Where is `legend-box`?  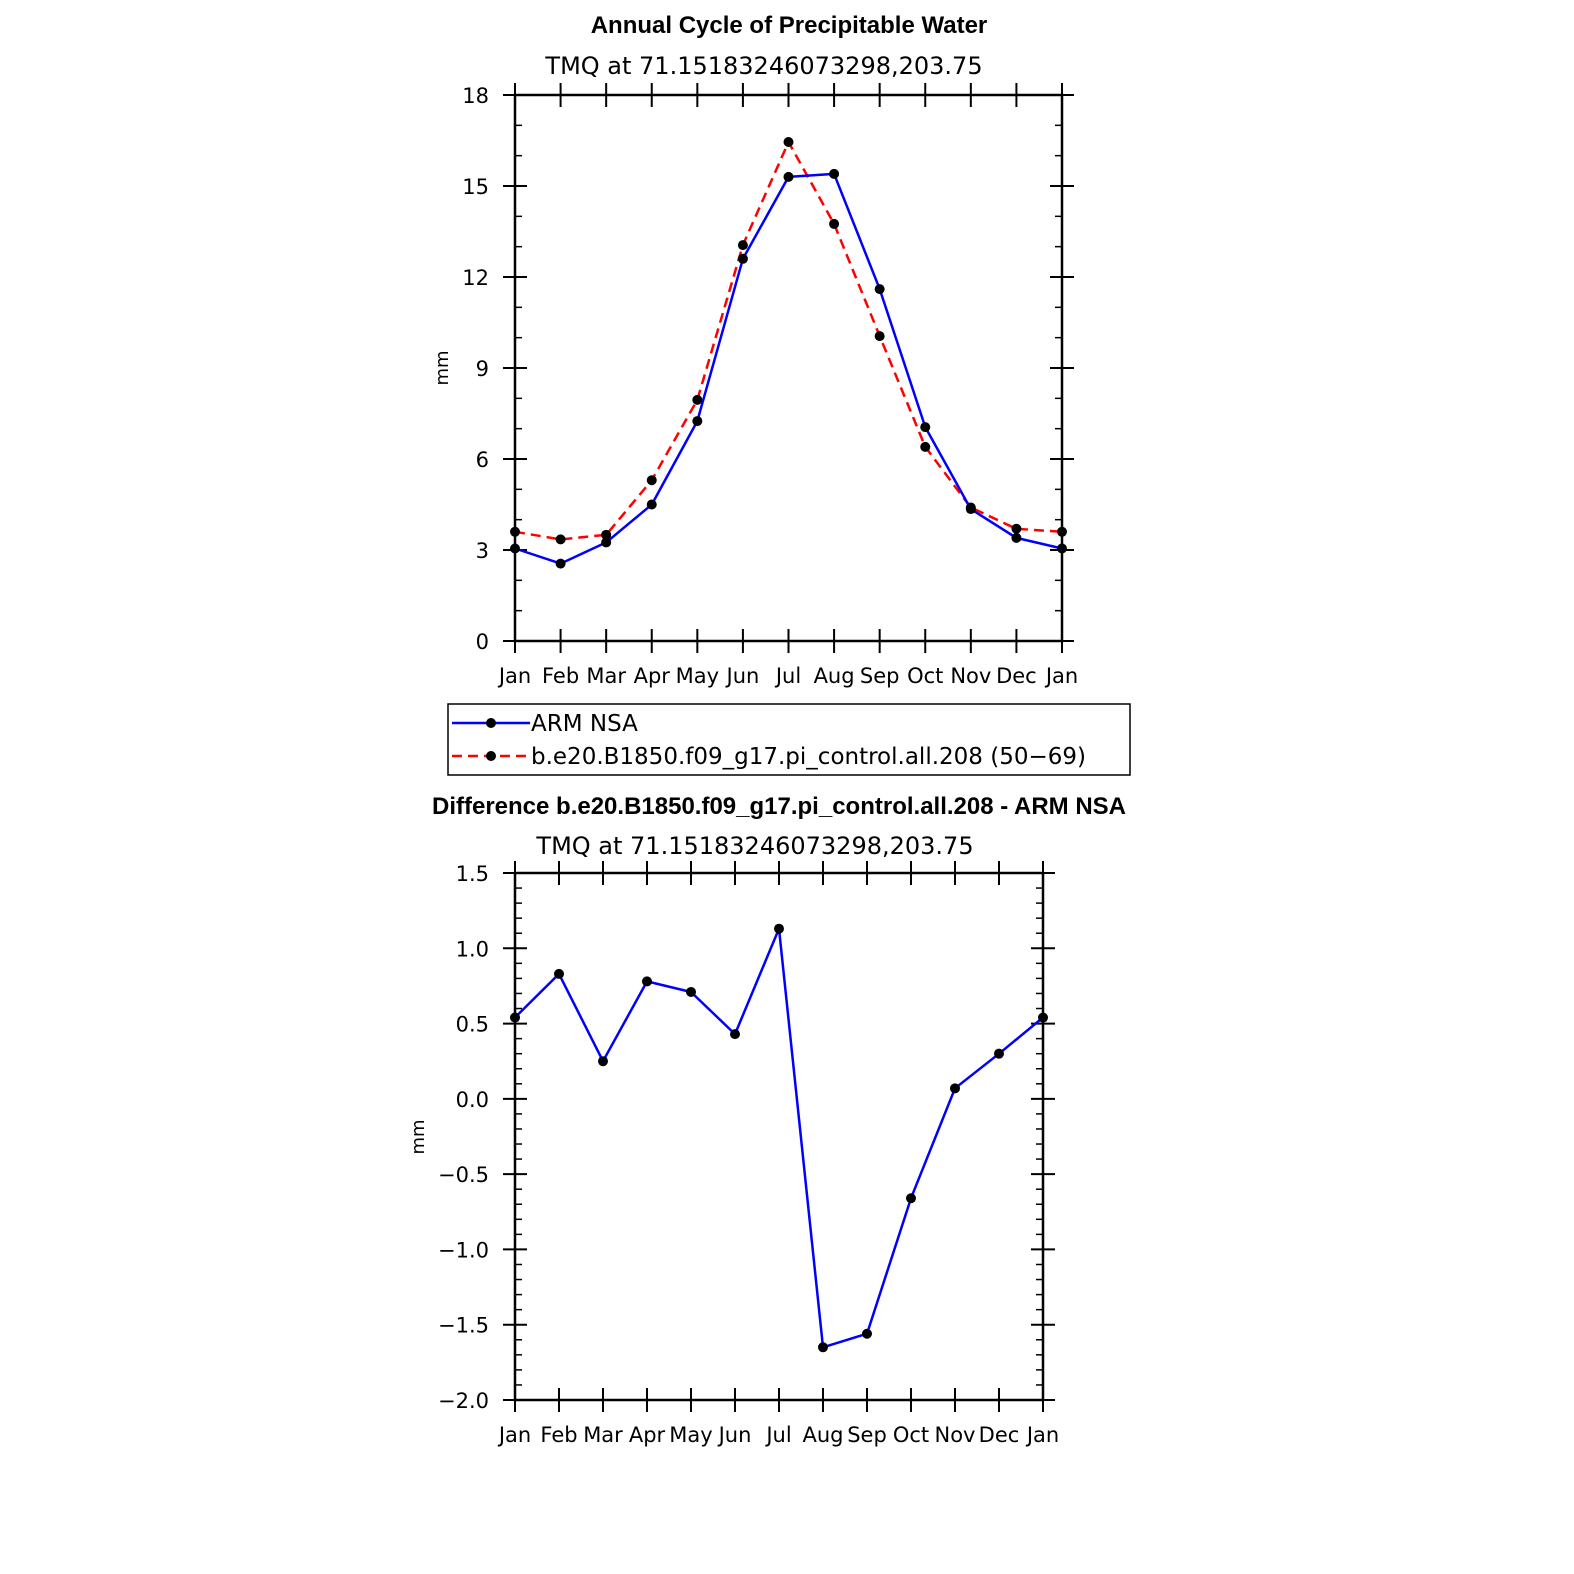 legend-box is located at coordinates (789, 739).